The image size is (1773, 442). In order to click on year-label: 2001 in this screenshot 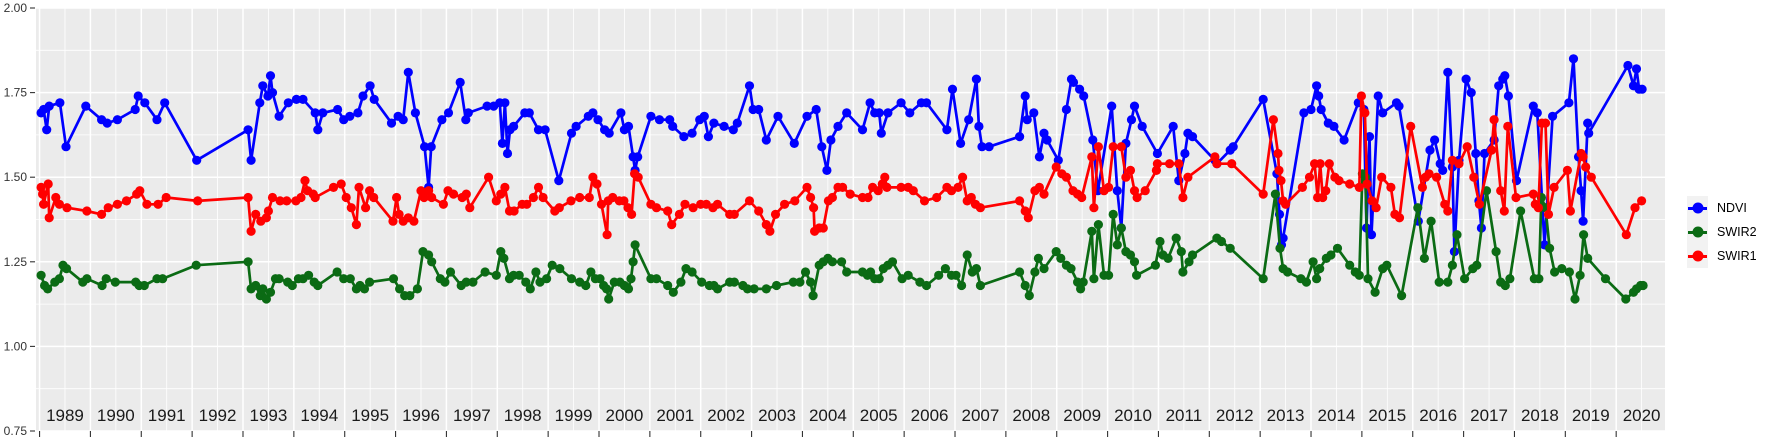, I will do `click(675, 415)`.